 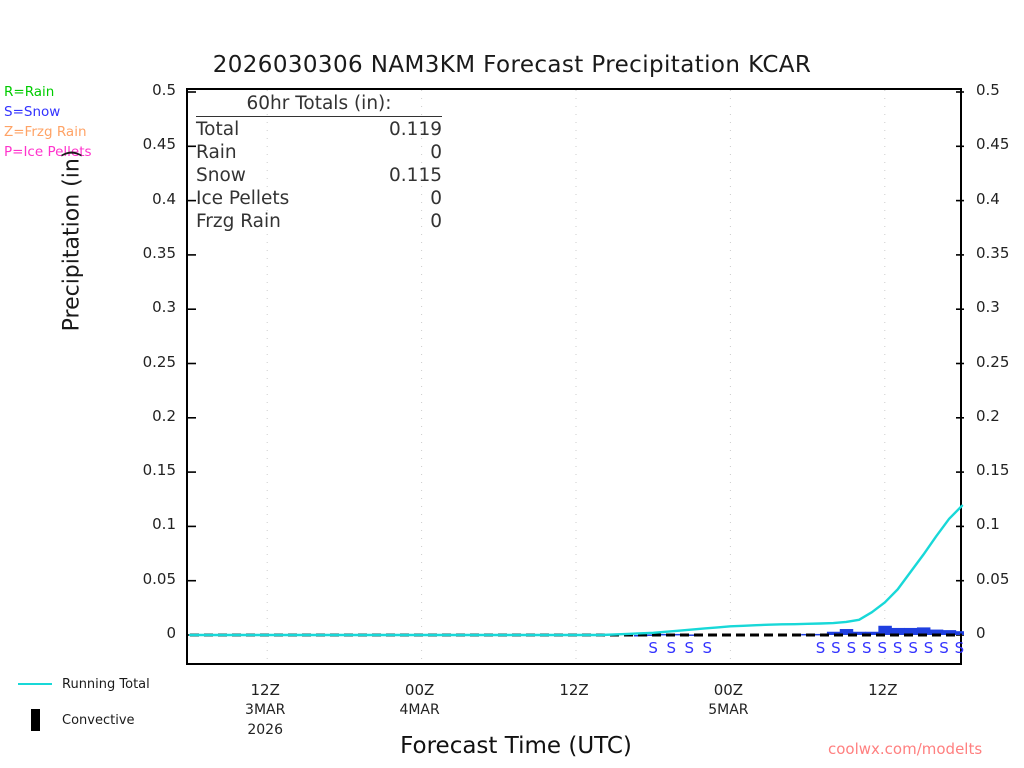 What do you see at coordinates (728, 700) in the screenshot?
I see `x-axis-tick-label: 00Z 5MAR` at bounding box center [728, 700].